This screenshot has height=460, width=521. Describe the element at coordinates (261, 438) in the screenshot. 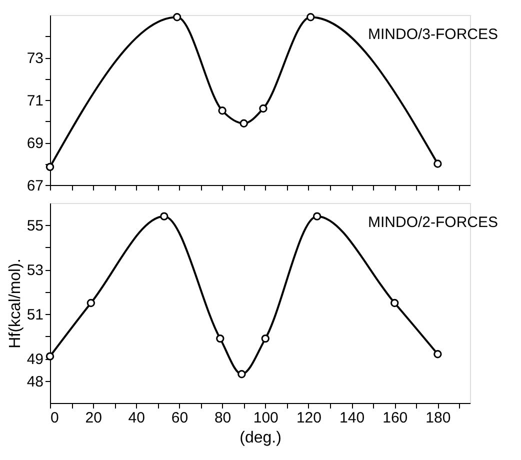

I see `x-axis-title: (deg.)` at that location.